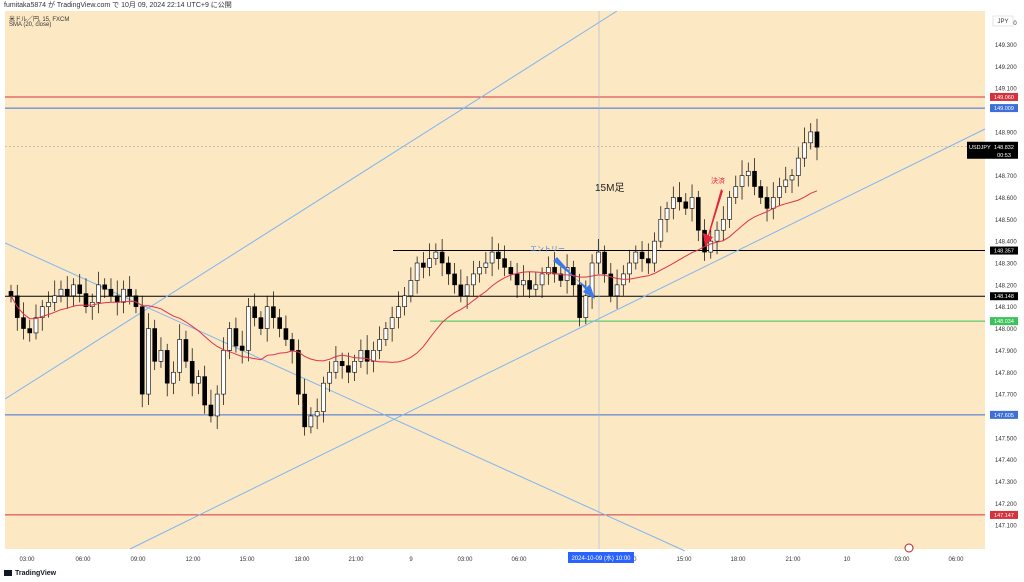 This screenshot has width=1024, height=582. I want to click on symbol-legend: 米ドル／円, 15, FXCM, so click(39, 20).